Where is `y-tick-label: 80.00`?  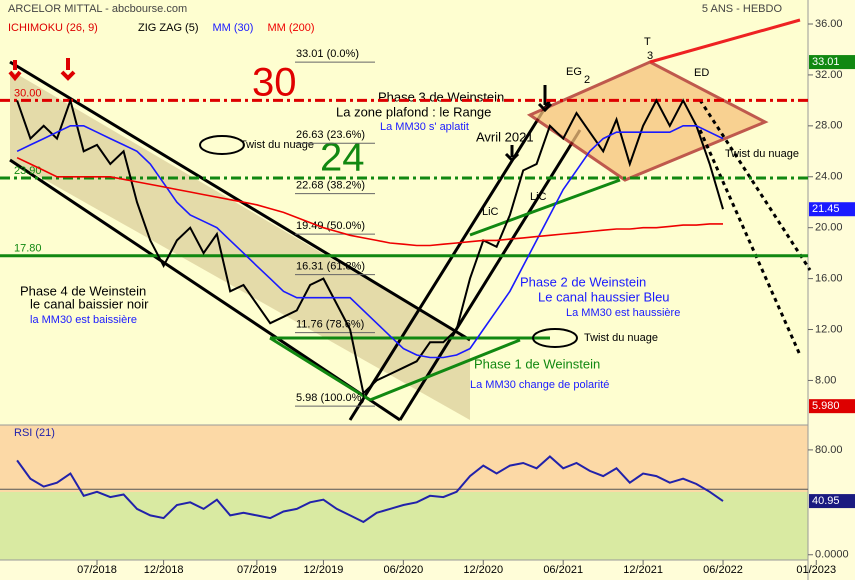
y-tick-label: 80.00 is located at coordinates (829, 450).